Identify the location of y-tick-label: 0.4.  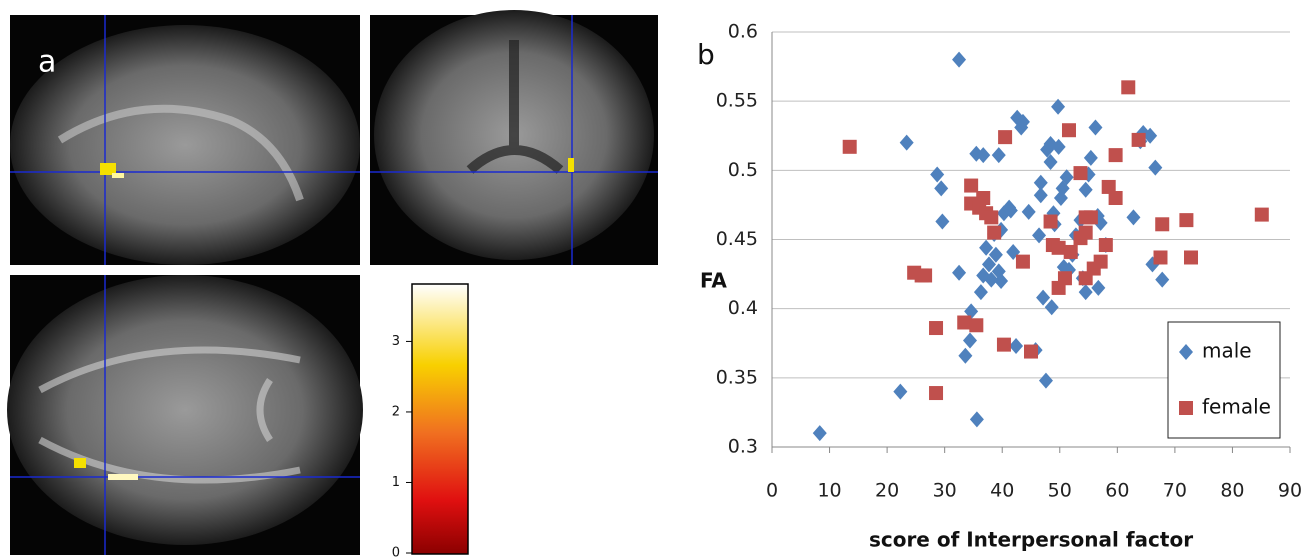
(743, 308).